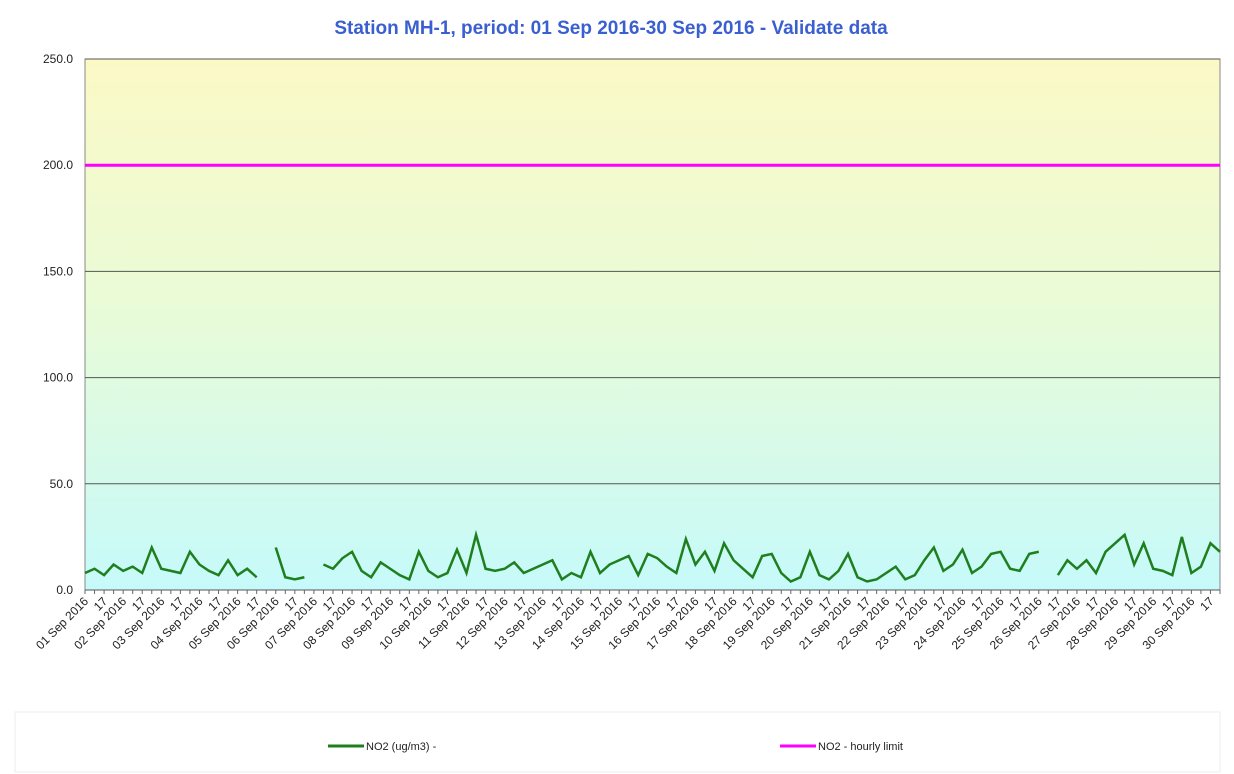  I want to click on legend-box, so click(617, 742).